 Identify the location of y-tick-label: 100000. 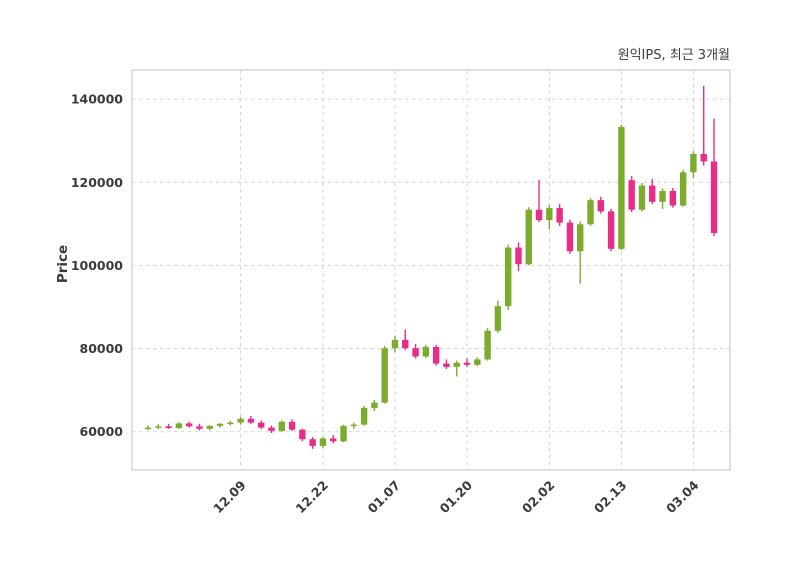
(97, 265).